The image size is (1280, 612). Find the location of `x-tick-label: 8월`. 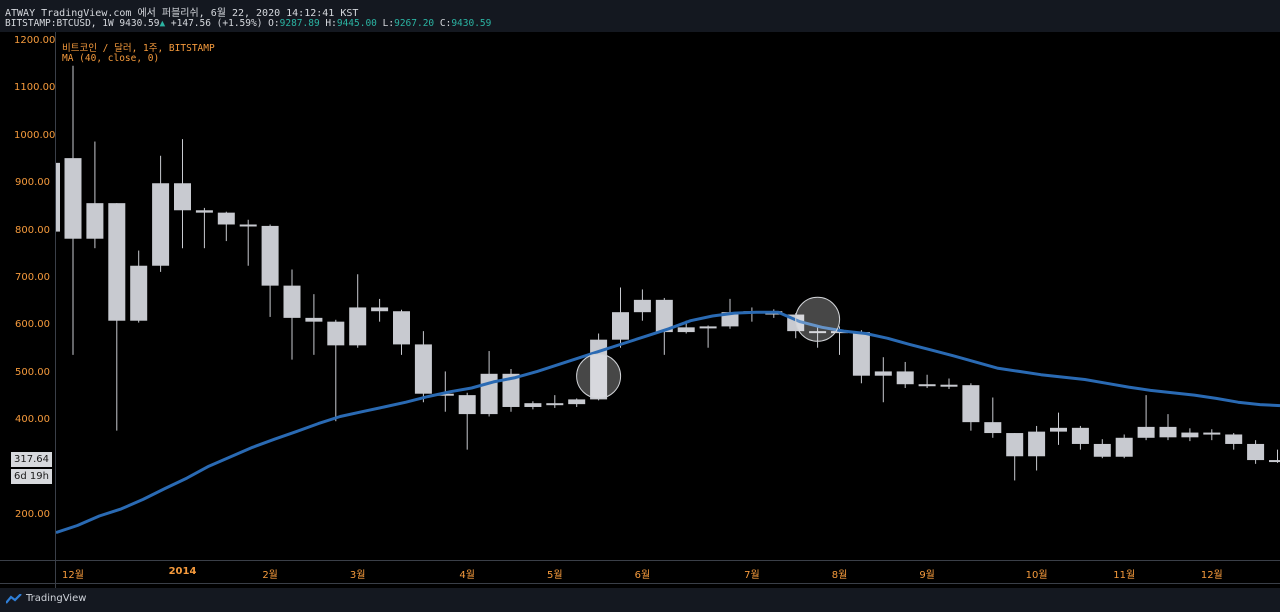

x-tick-label: 8월 is located at coordinates (839, 575).